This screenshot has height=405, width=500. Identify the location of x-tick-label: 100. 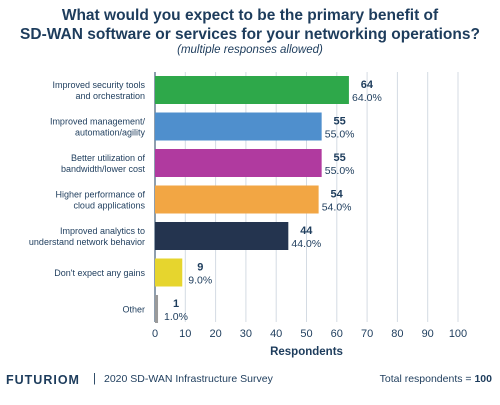
(458, 334).